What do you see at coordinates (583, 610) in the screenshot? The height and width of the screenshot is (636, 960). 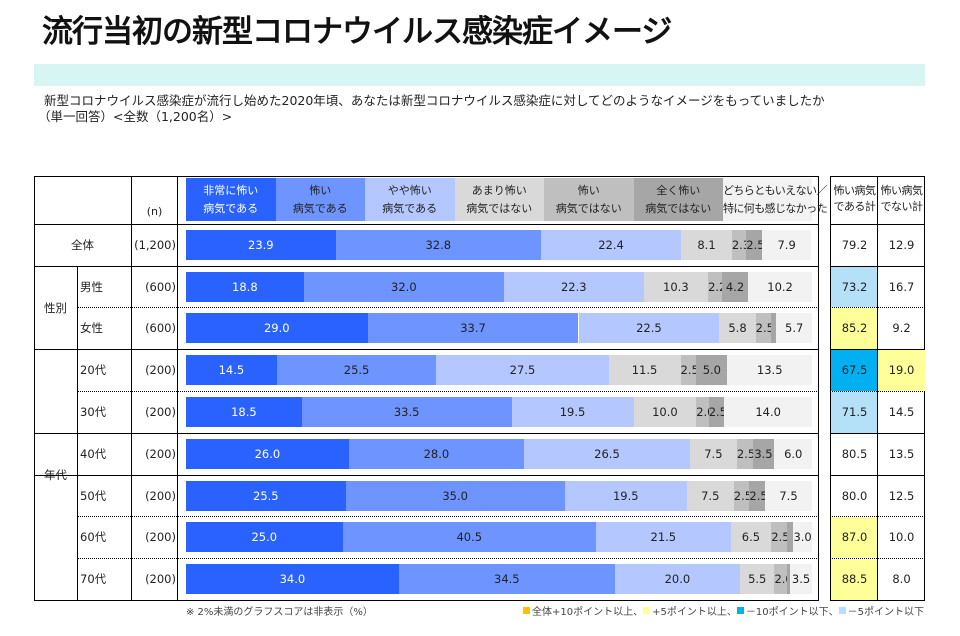 I see `legend-item: 全体+10ポイント以上` at bounding box center [583, 610].